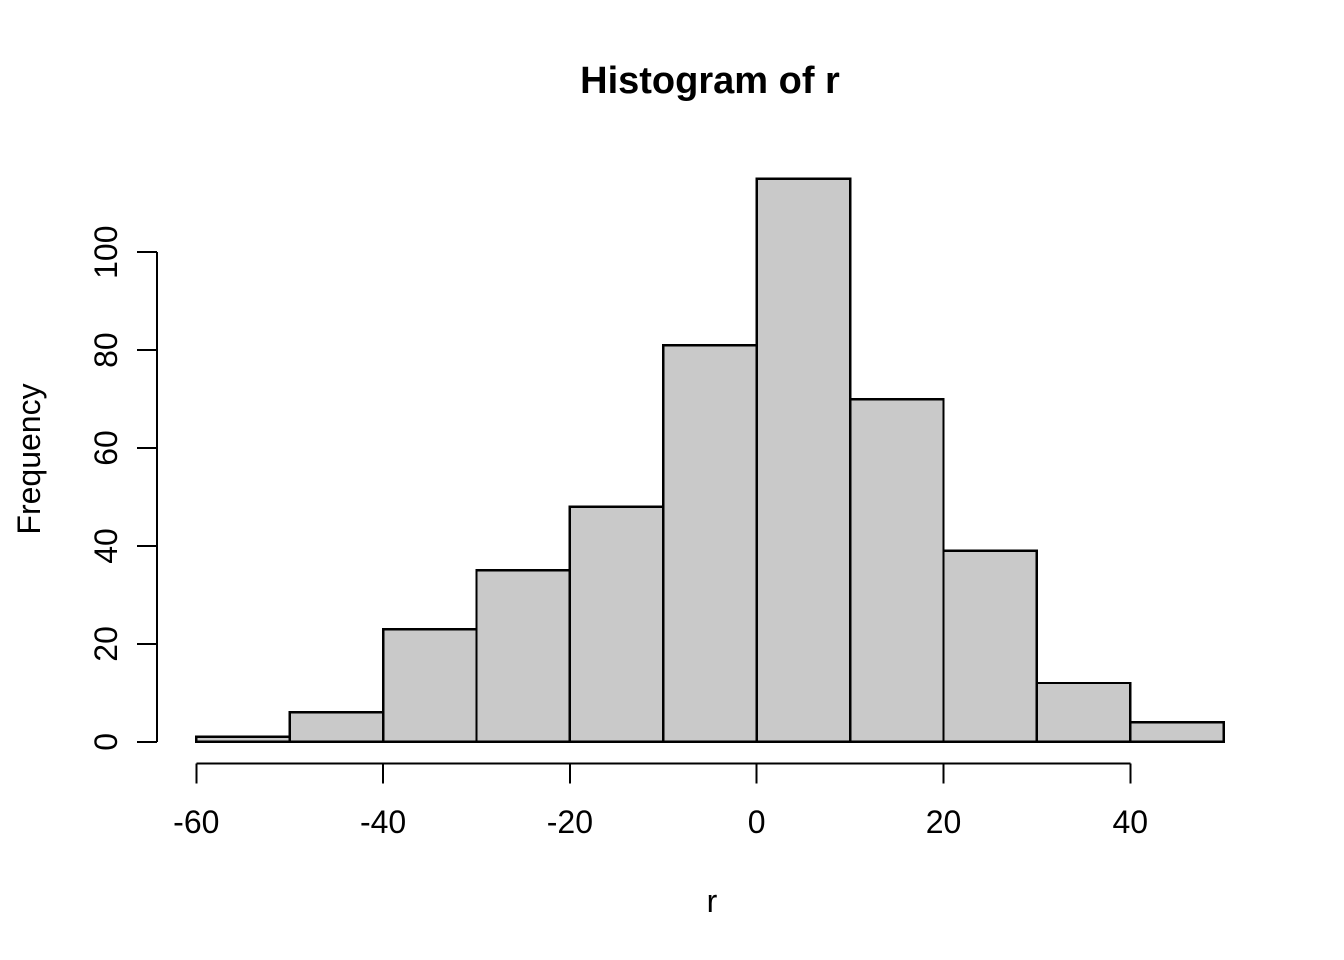 Image resolution: width=1344 pixels, height=960 pixels. What do you see at coordinates (383, 822) in the screenshot?
I see `x-tick-label: -40` at bounding box center [383, 822].